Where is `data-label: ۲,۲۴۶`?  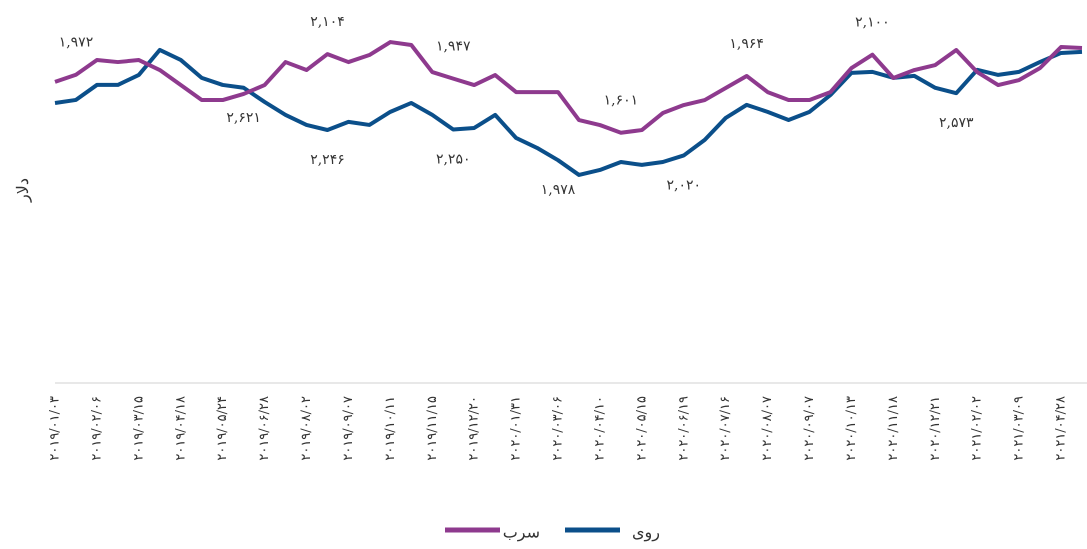 data-label: ۲,۲۴۶ is located at coordinates (327, 160).